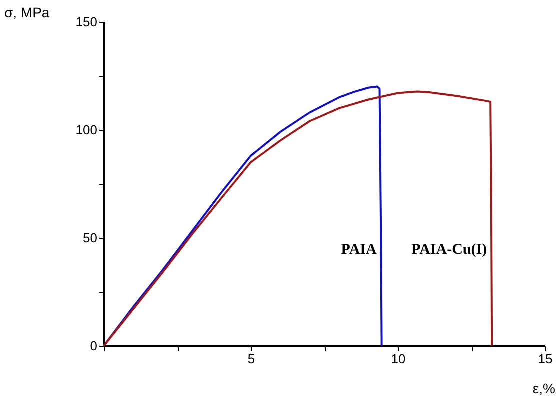  I want to click on y-tick-label: 150, so click(87, 22).